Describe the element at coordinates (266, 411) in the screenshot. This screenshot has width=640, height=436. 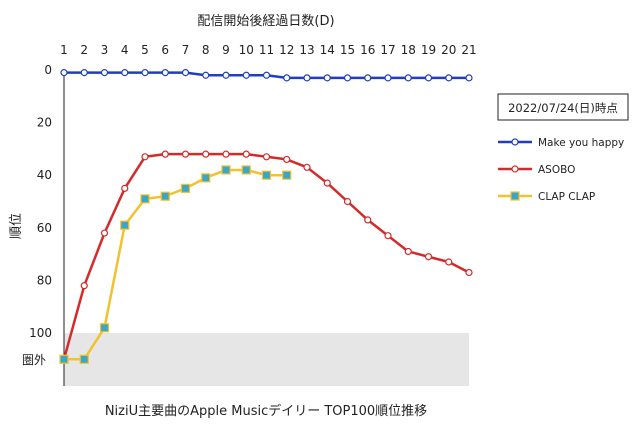
I see `chart-title: NiziU主要曲のApple Musicデイリー TOP100順位推移` at that location.